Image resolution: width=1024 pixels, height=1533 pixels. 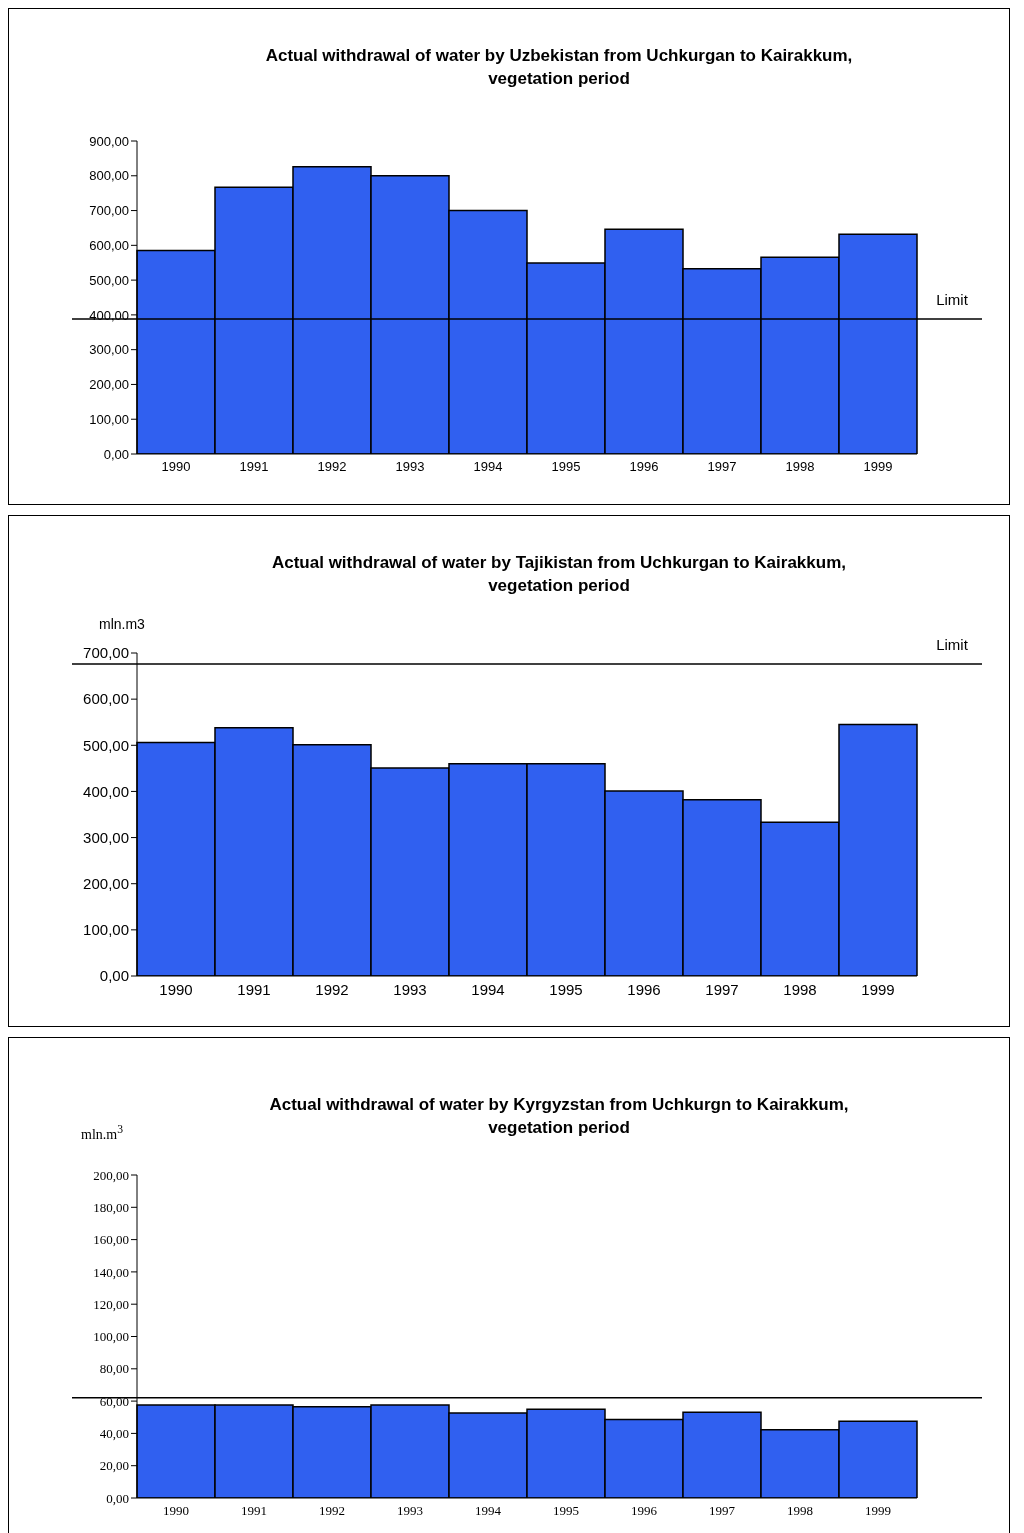 I want to click on y-tick-label: 900,00, so click(x=109, y=141).